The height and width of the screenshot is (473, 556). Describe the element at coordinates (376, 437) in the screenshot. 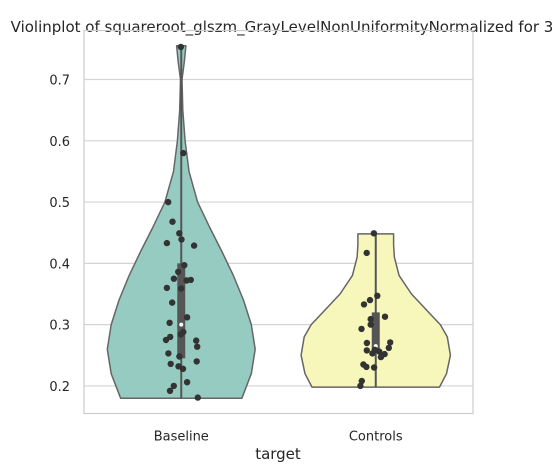

I see `x-tick-label: Controls` at that location.